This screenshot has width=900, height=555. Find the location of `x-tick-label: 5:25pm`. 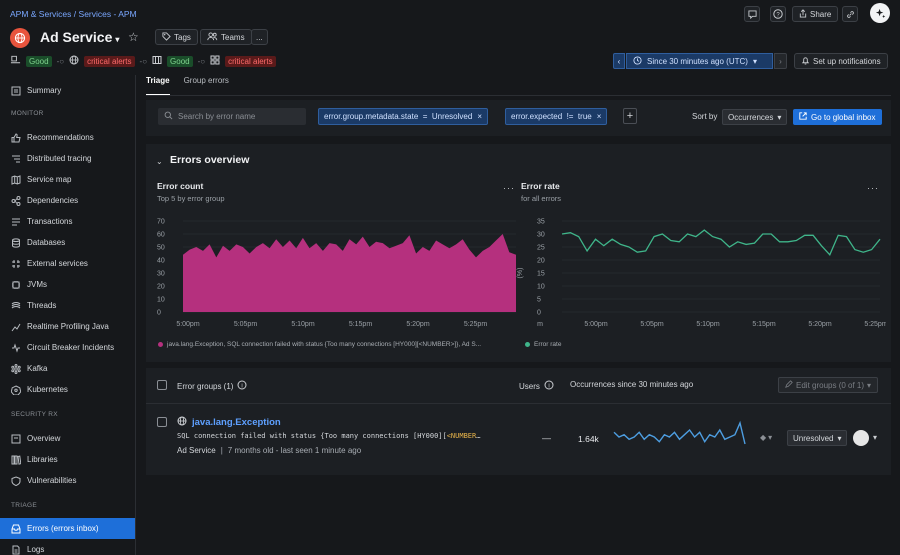

x-tick-label: 5:25pm is located at coordinates (875, 324).